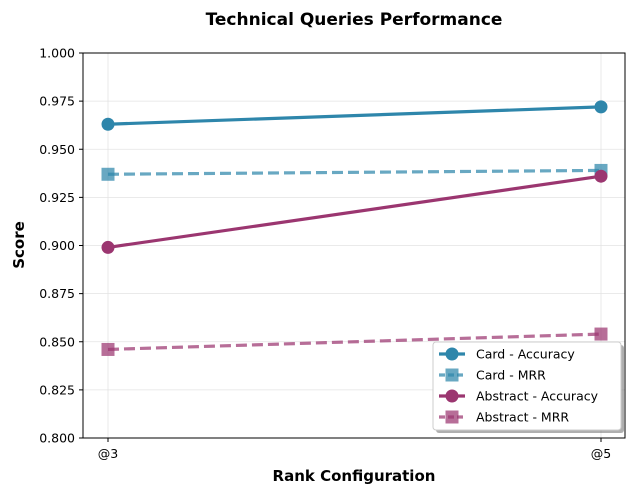  I want to click on y-tick-label: 0.900, so click(57, 245).